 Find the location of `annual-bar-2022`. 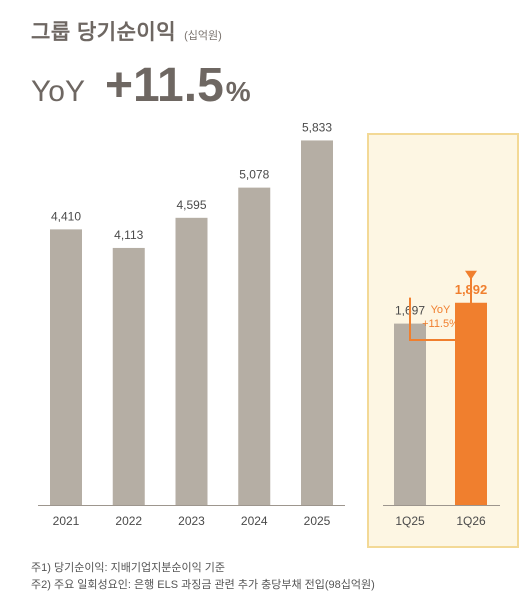

annual-bar-2022 is located at coordinates (128, 376).